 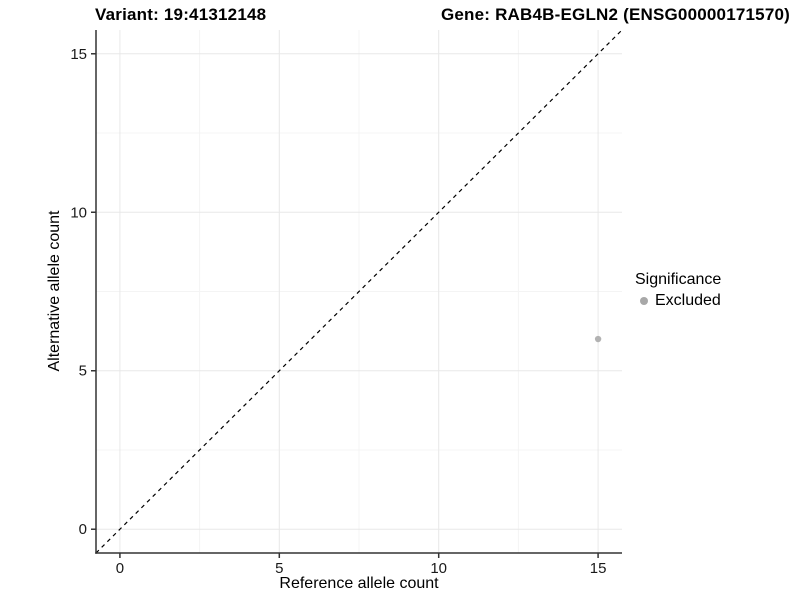 What do you see at coordinates (279, 568) in the screenshot?
I see `x-tick-label: 5` at bounding box center [279, 568].